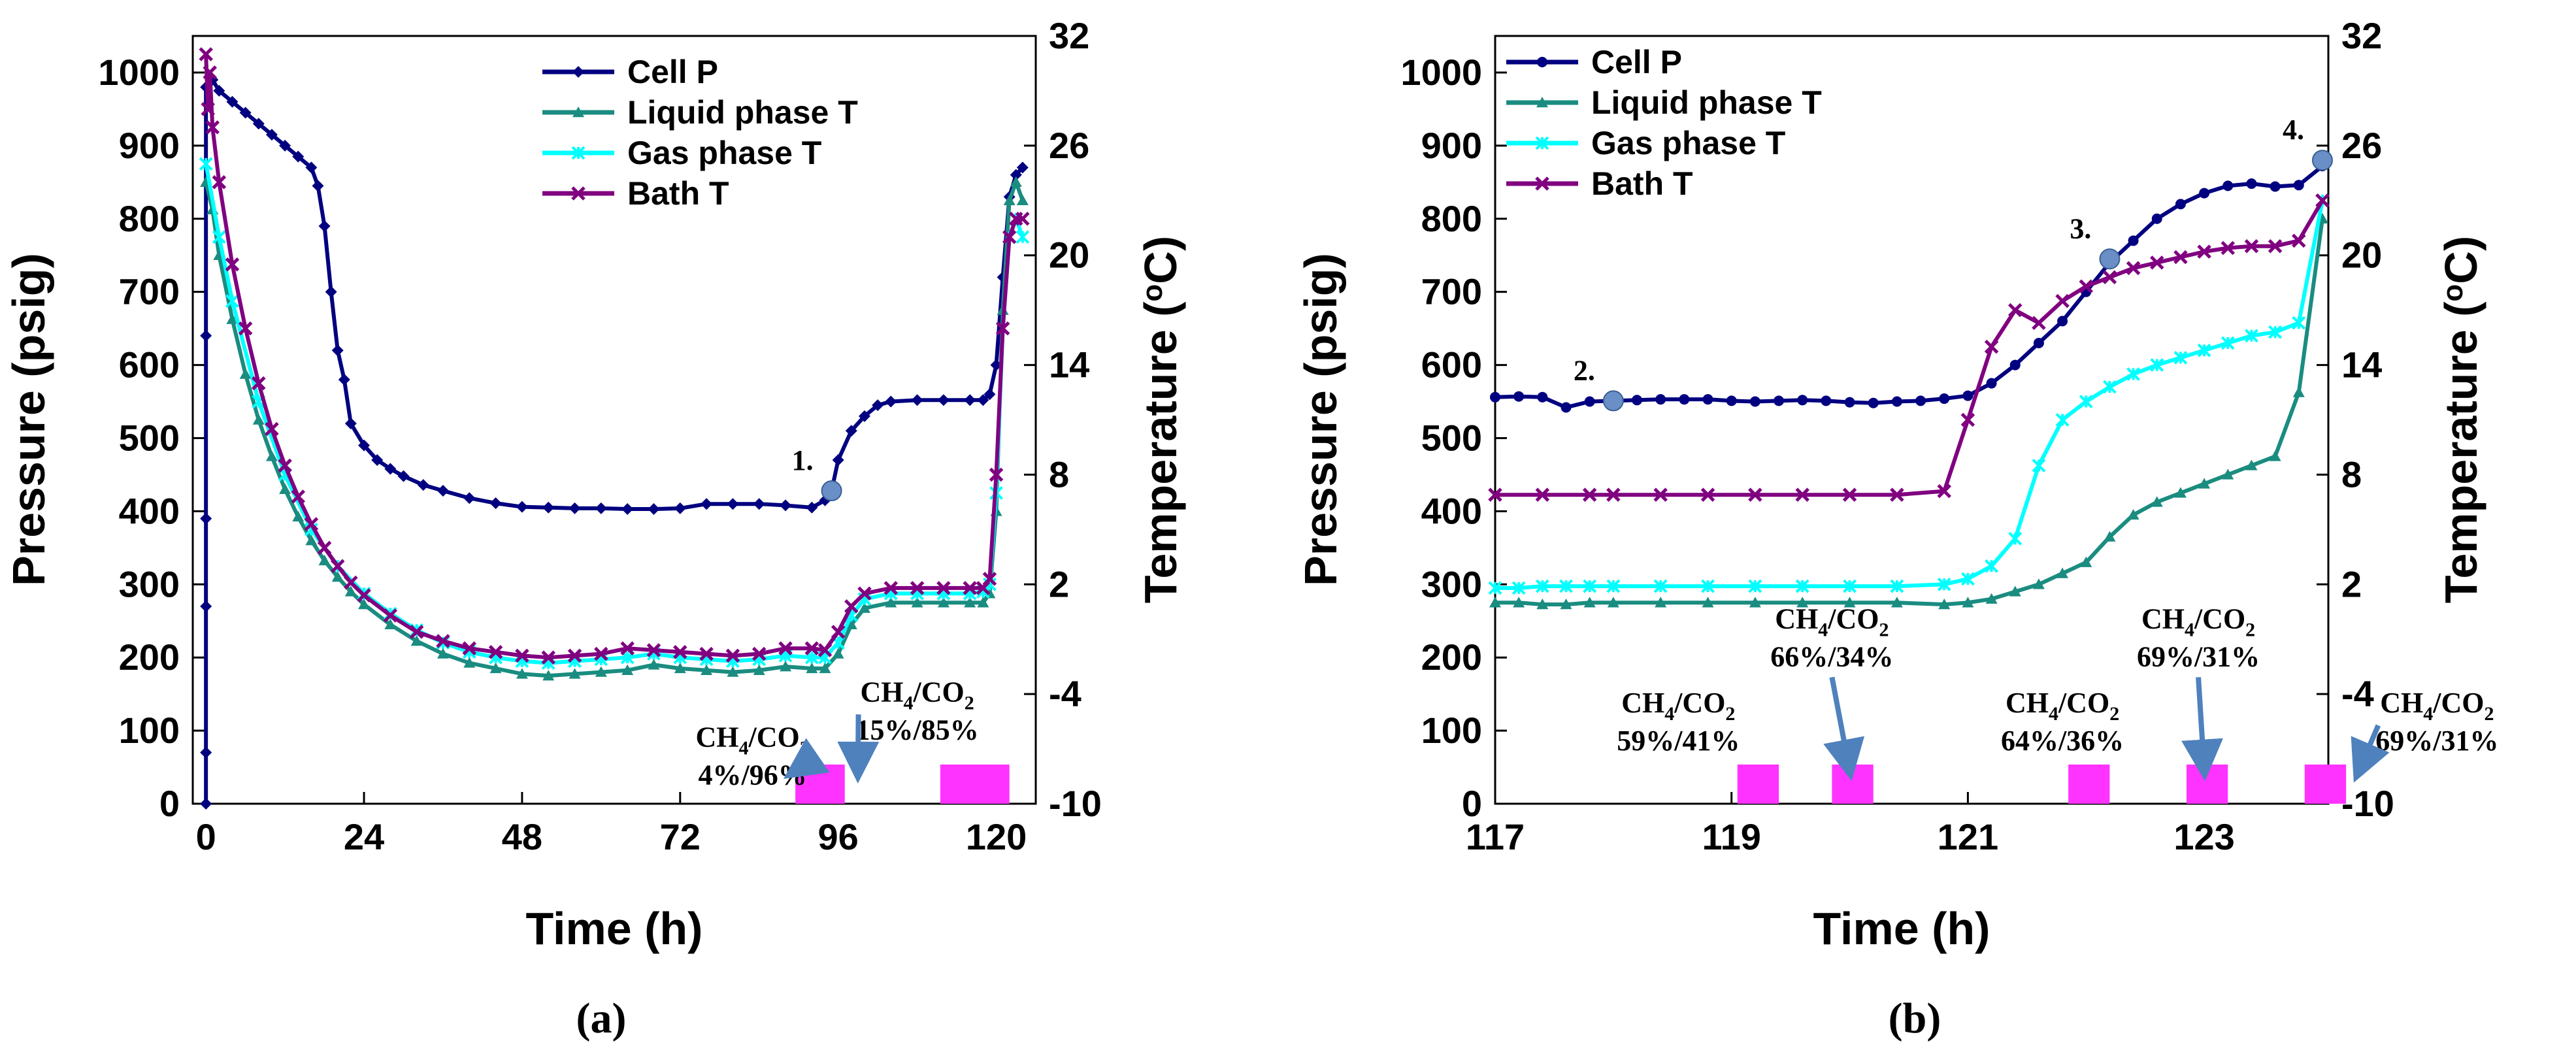 The height and width of the screenshot is (1054, 2576). What do you see at coordinates (2361, 35) in the screenshot?
I see `y2-tick-label: 32` at bounding box center [2361, 35].